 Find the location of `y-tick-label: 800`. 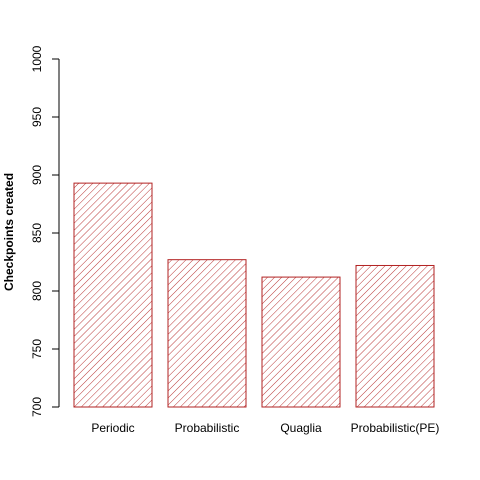

y-tick-label: 800 is located at coordinates (37, 291).